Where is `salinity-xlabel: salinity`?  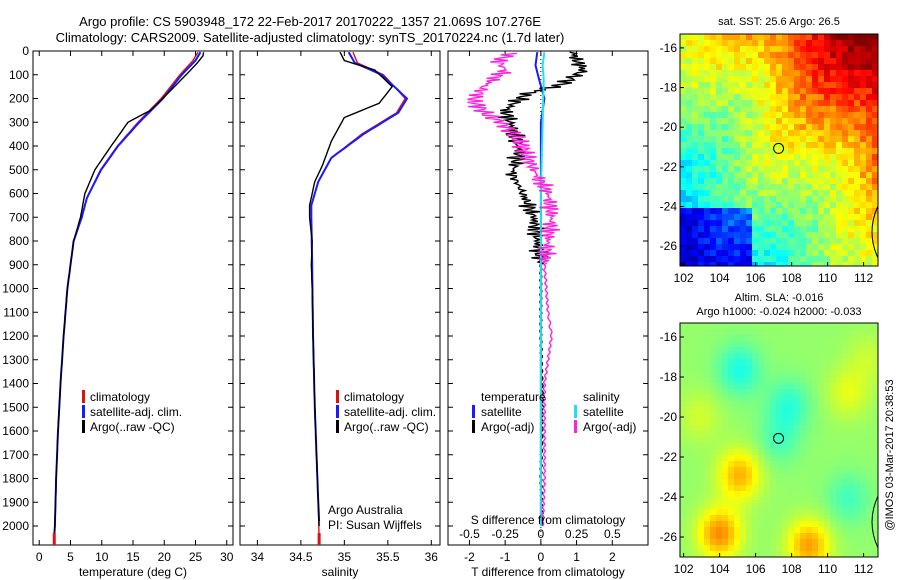
salinity-xlabel: salinity is located at coordinates (340, 572).